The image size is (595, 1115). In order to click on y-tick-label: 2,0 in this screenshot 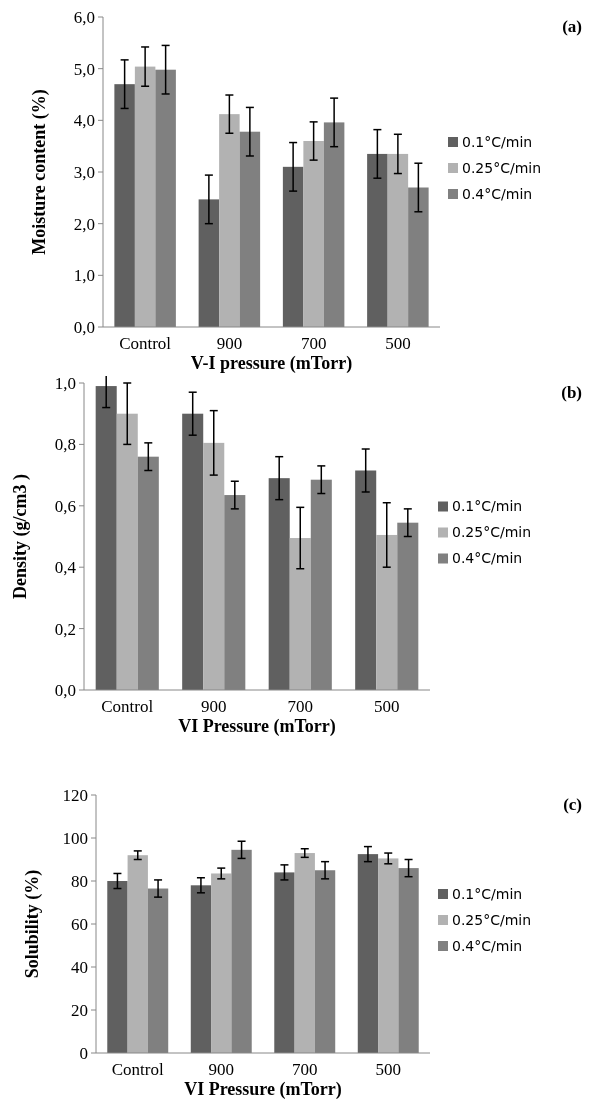, I will do `click(84, 224)`.